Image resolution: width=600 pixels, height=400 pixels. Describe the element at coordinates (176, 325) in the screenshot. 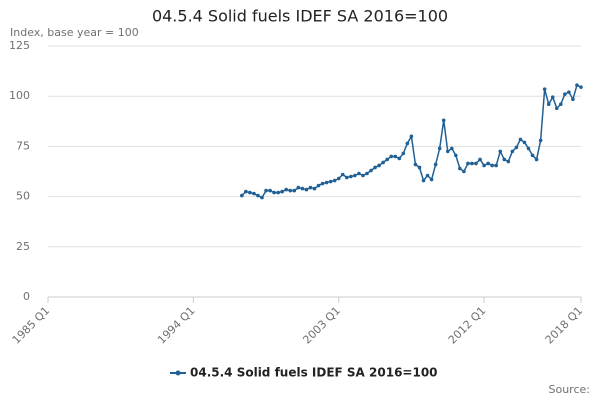

I see `x-tick-label: 1994 Q1` at that location.